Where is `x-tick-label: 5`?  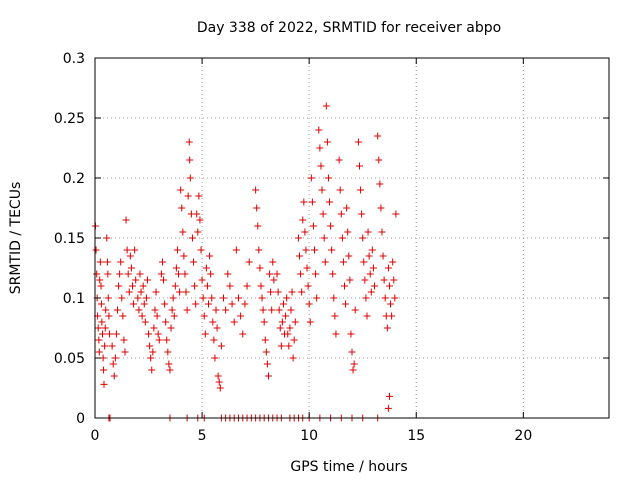
x-tick-label: 5 is located at coordinates (202, 436).